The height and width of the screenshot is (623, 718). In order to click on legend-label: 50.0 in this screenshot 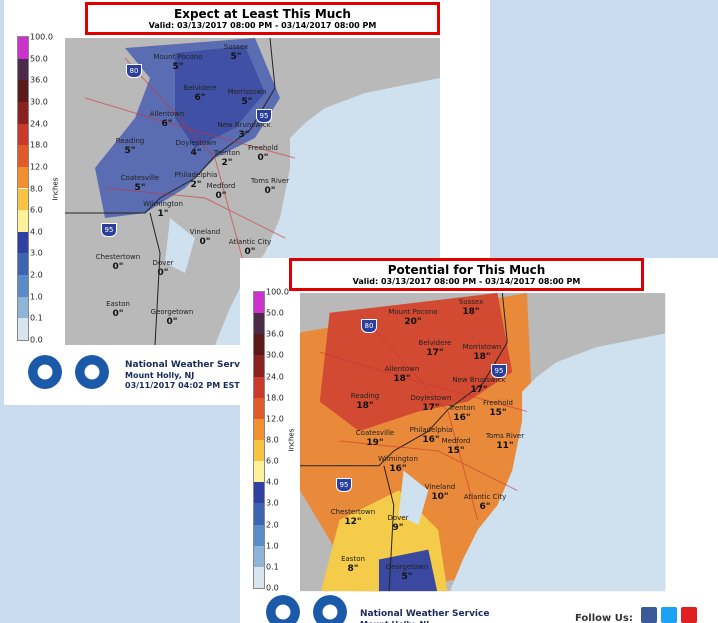, I will do `click(275, 313)`.